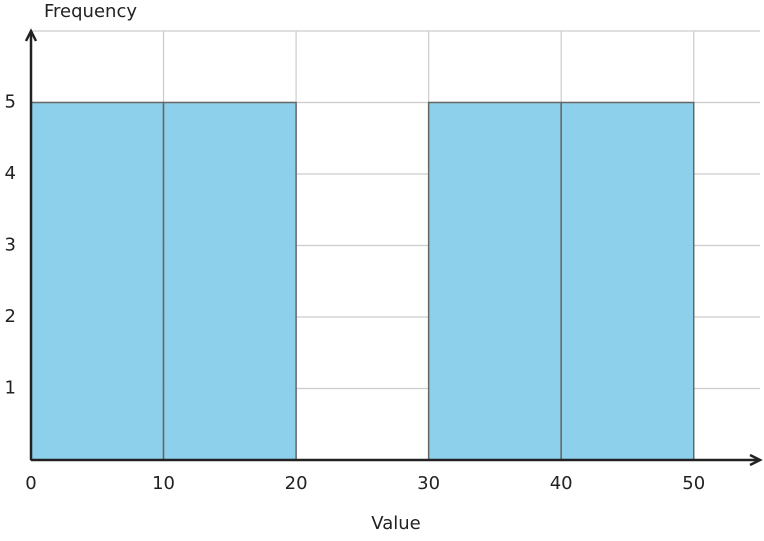  What do you see at coordinates (561, 483) in the screenshot?
I see `x-tick-label: 40` at bounding box center [561, 483].